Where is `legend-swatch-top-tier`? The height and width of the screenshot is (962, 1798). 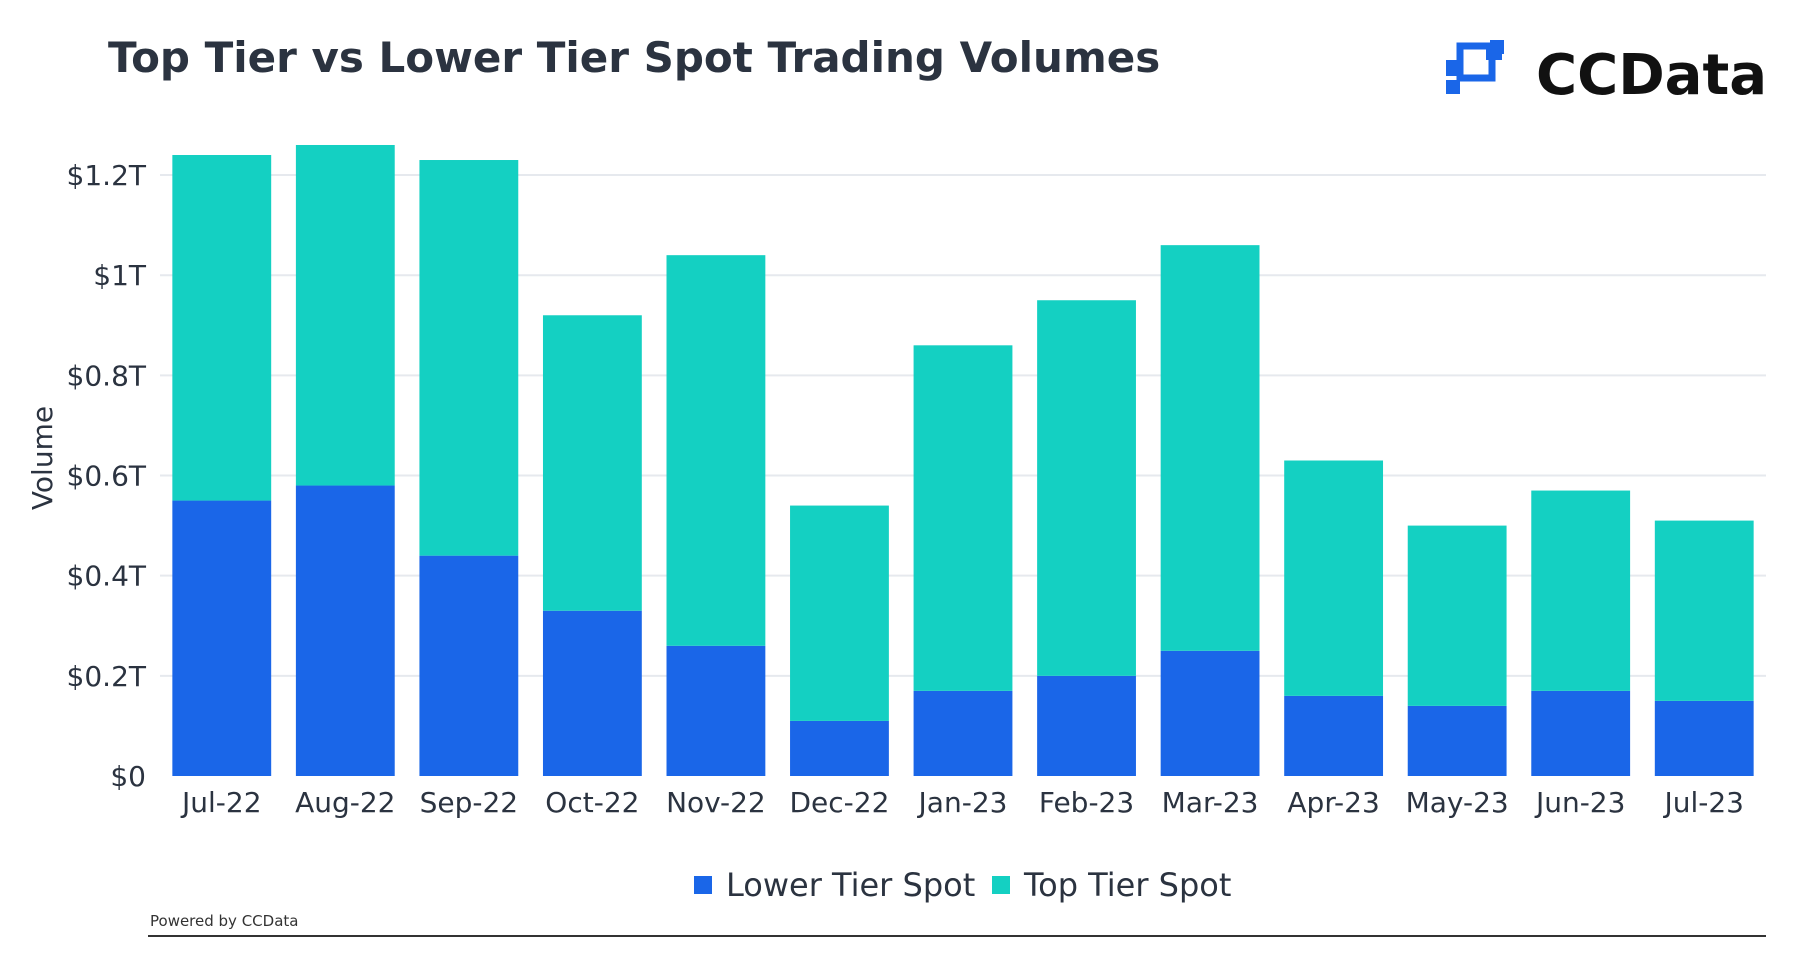 legend-swatch-top-tier is located at coordinates (1001, 885).